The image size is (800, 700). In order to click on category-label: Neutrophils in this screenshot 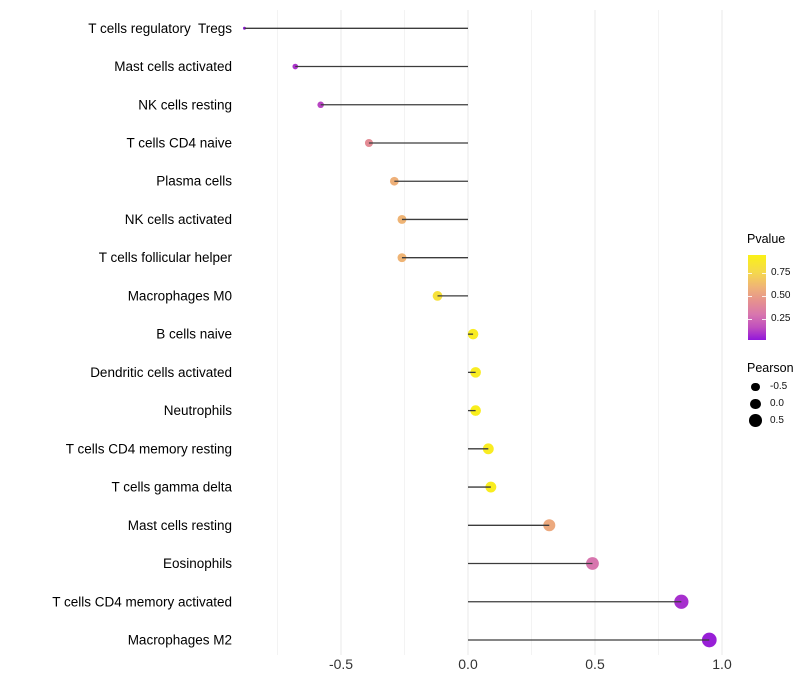, I will do `click(198, 410)`.